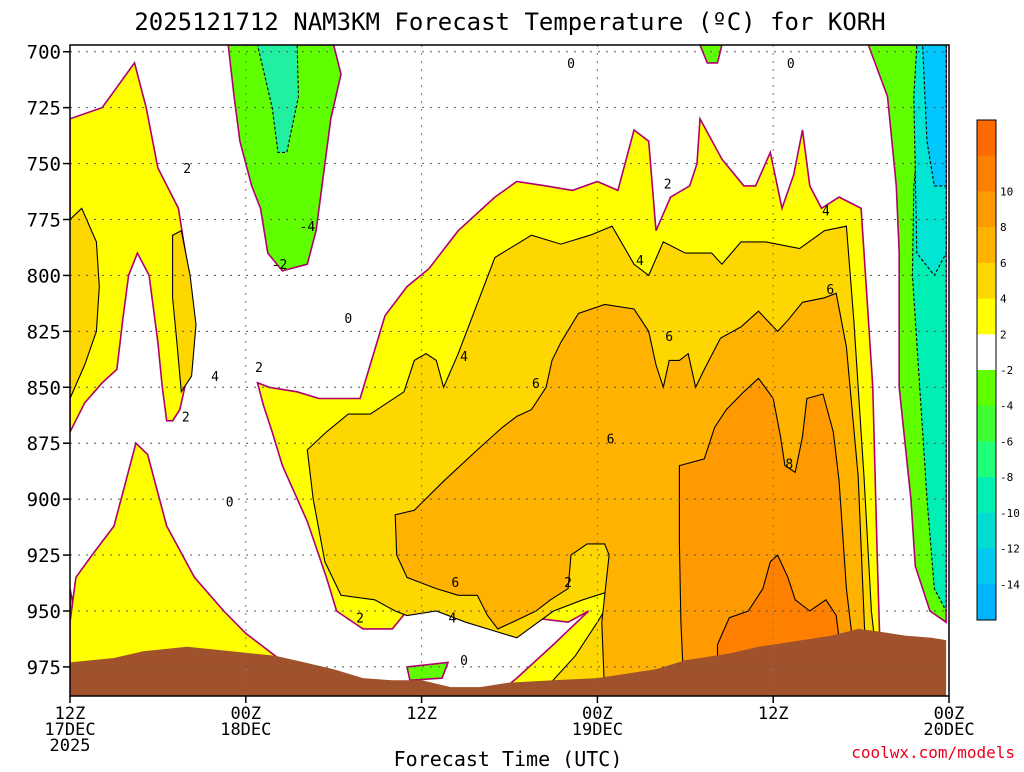 This screenshot has height=772, width=1024. What do you see at coordinates (69, 730) in the screenshot?
I see `x-tick-label: 17DEC` at bounding box center [69, 730].